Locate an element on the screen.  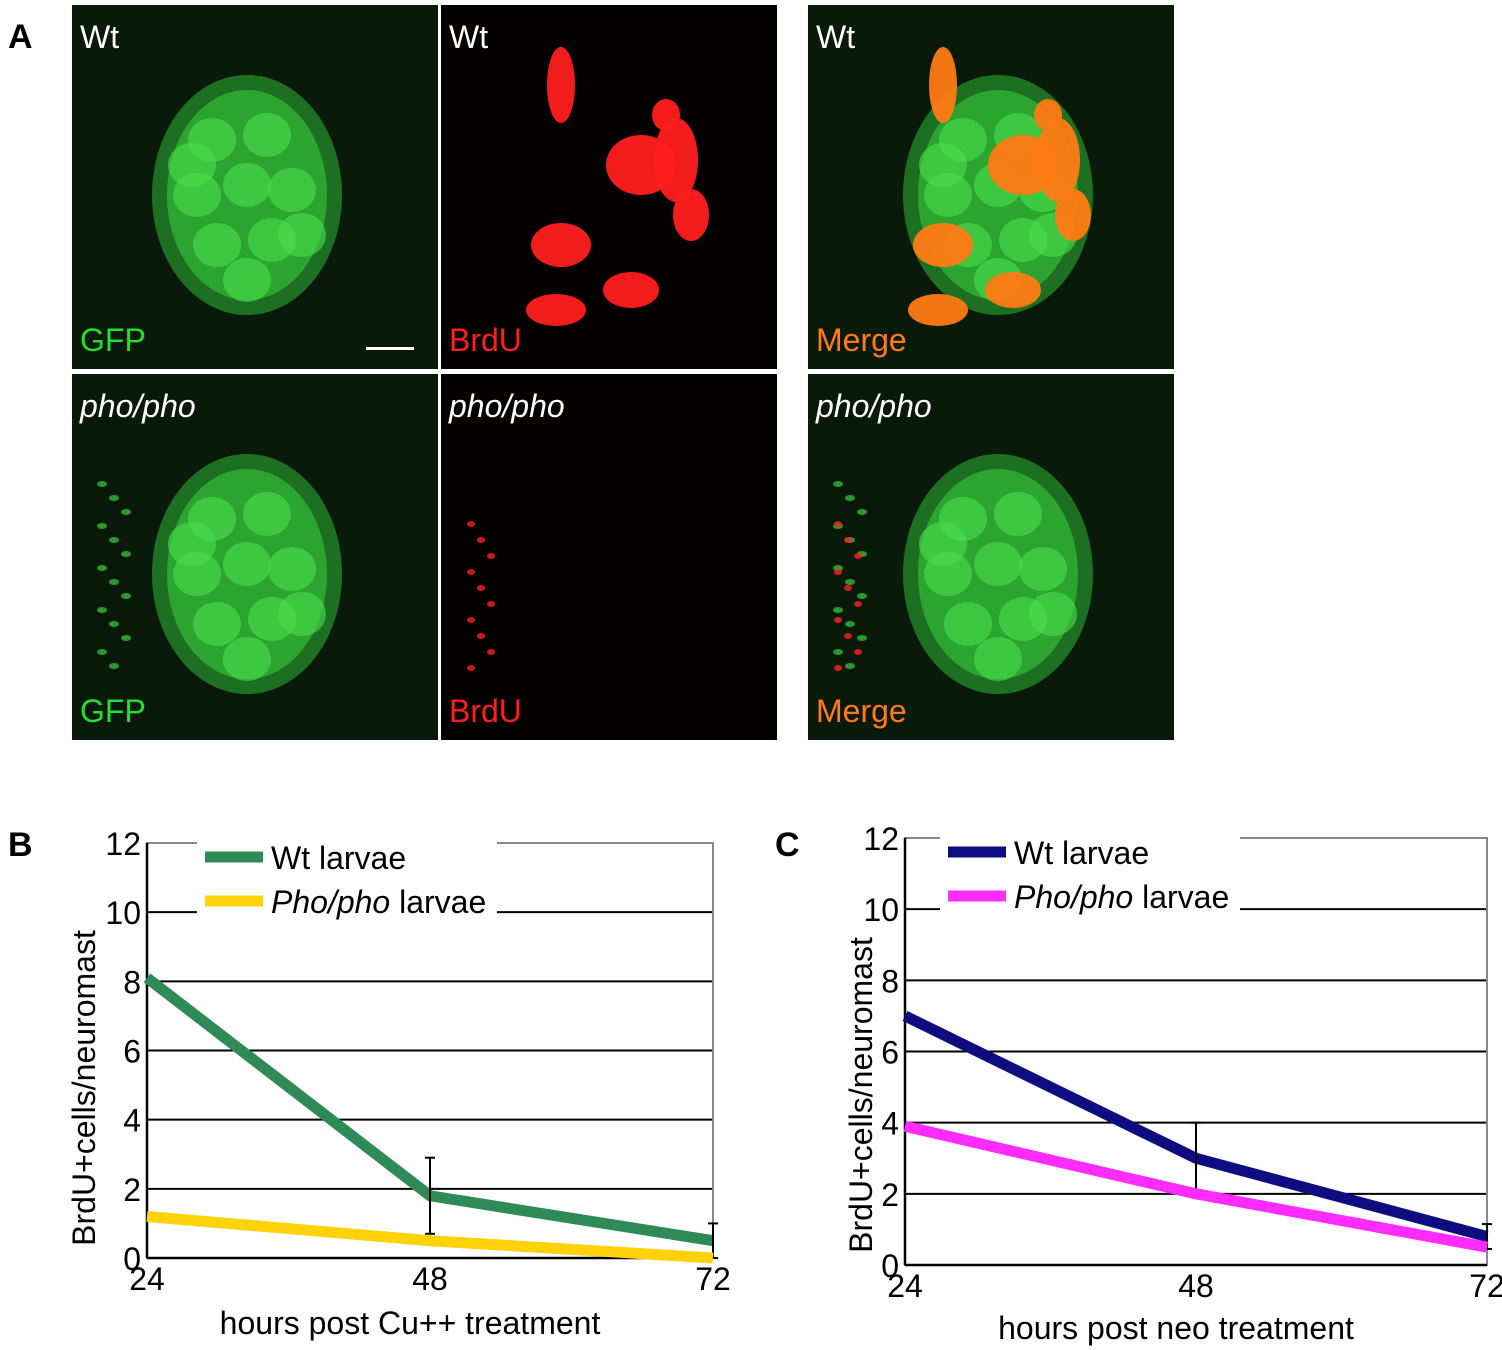
legend-label: Pho/pho larvae is located at coordinates (378, 902).